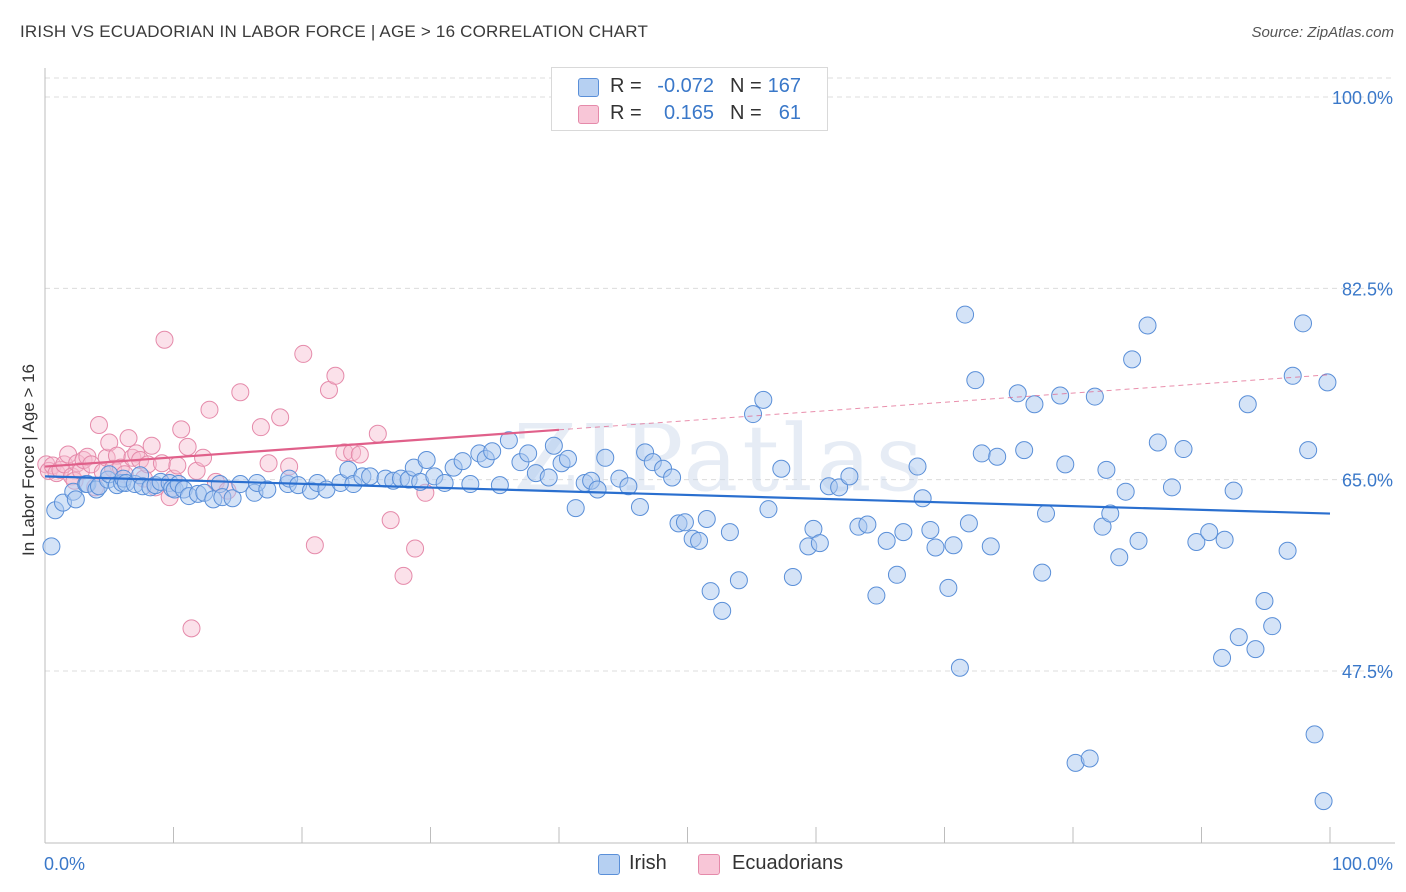 The image size is (1406, 892). I want to click on legend-row-irish: R = -0.072 N = 167, so click(689, 87).